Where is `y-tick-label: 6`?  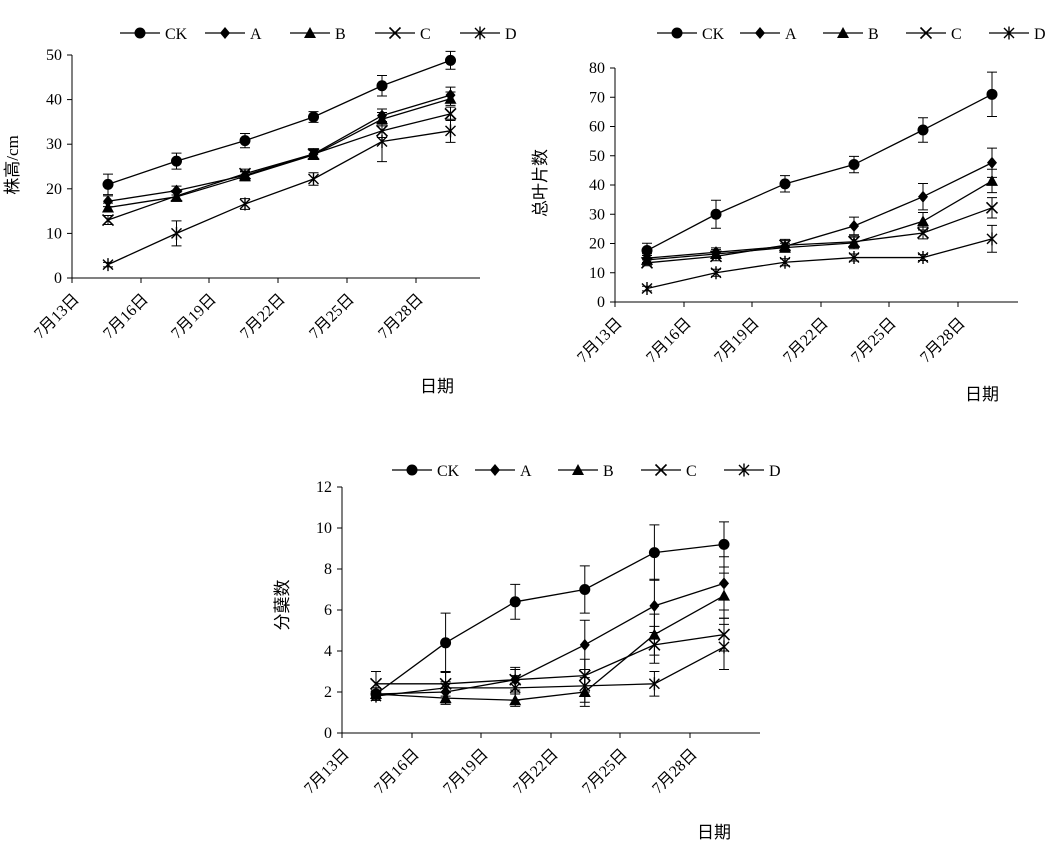 y-tick-label: 6 is located at coordinates (328, 610).